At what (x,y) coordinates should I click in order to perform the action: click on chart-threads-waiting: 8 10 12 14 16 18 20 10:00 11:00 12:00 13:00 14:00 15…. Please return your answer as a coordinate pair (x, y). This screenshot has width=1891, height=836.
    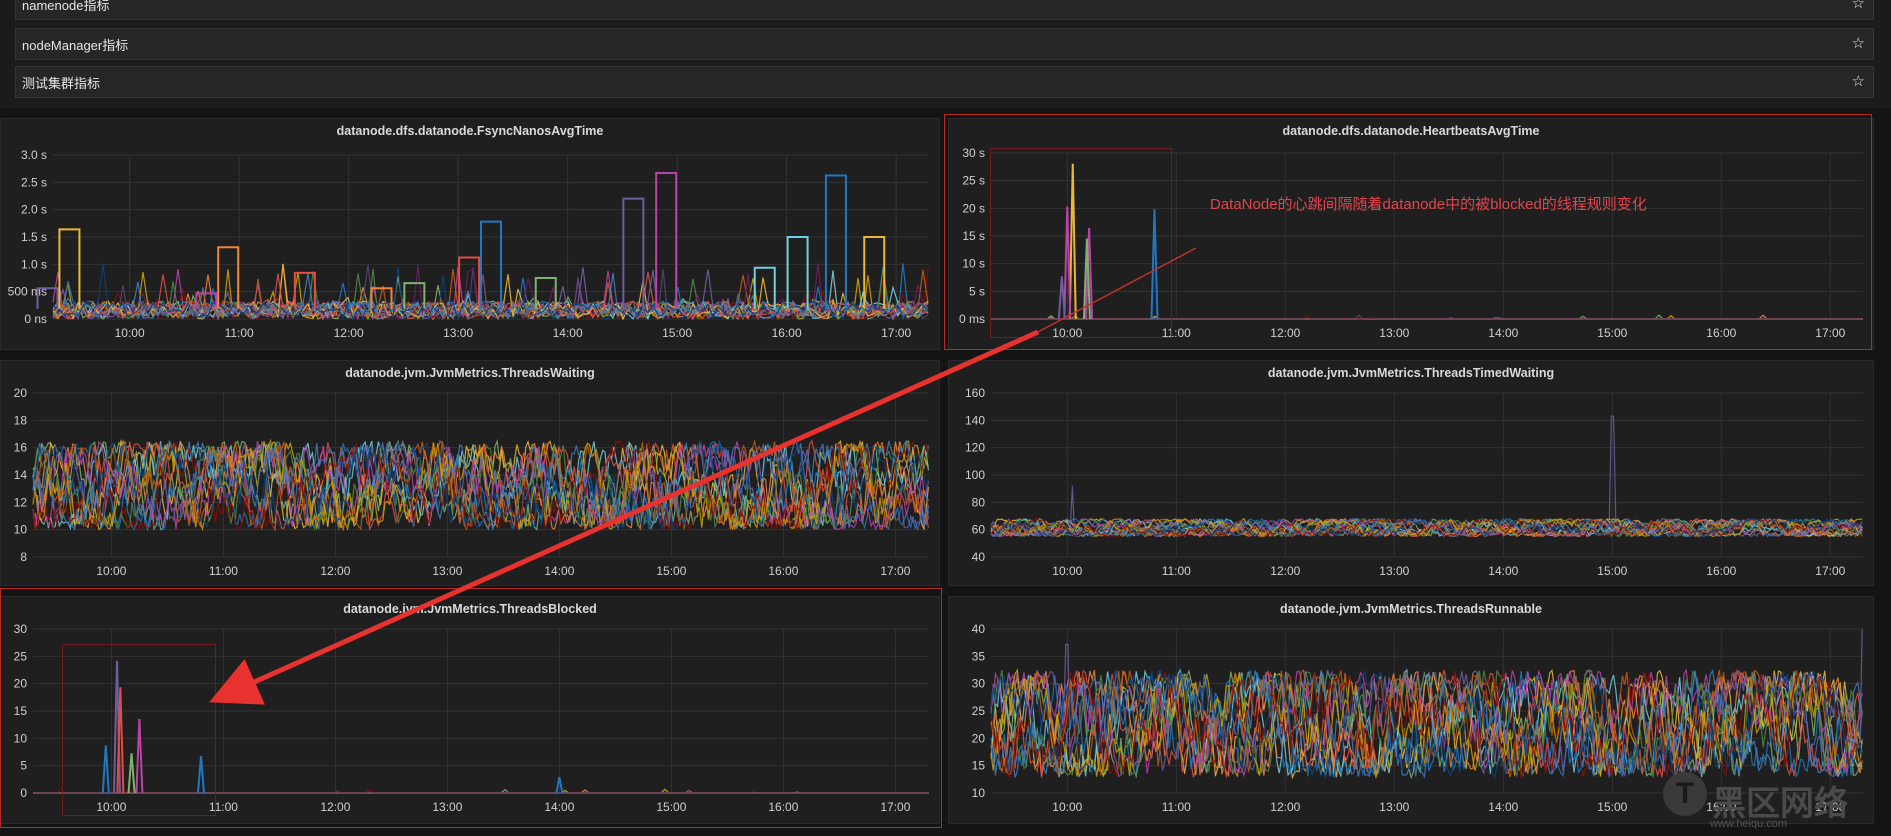
    Looking at the image, I should click on (471, 482).